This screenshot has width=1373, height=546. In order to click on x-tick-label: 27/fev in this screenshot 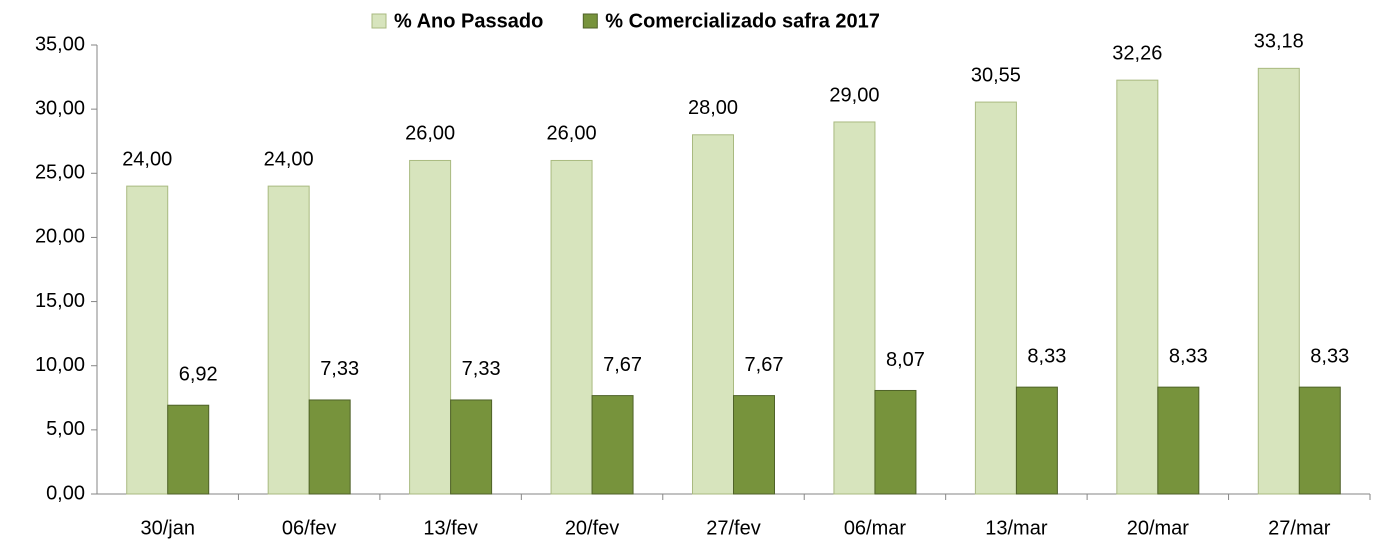, I will do `click(733, 528)`.